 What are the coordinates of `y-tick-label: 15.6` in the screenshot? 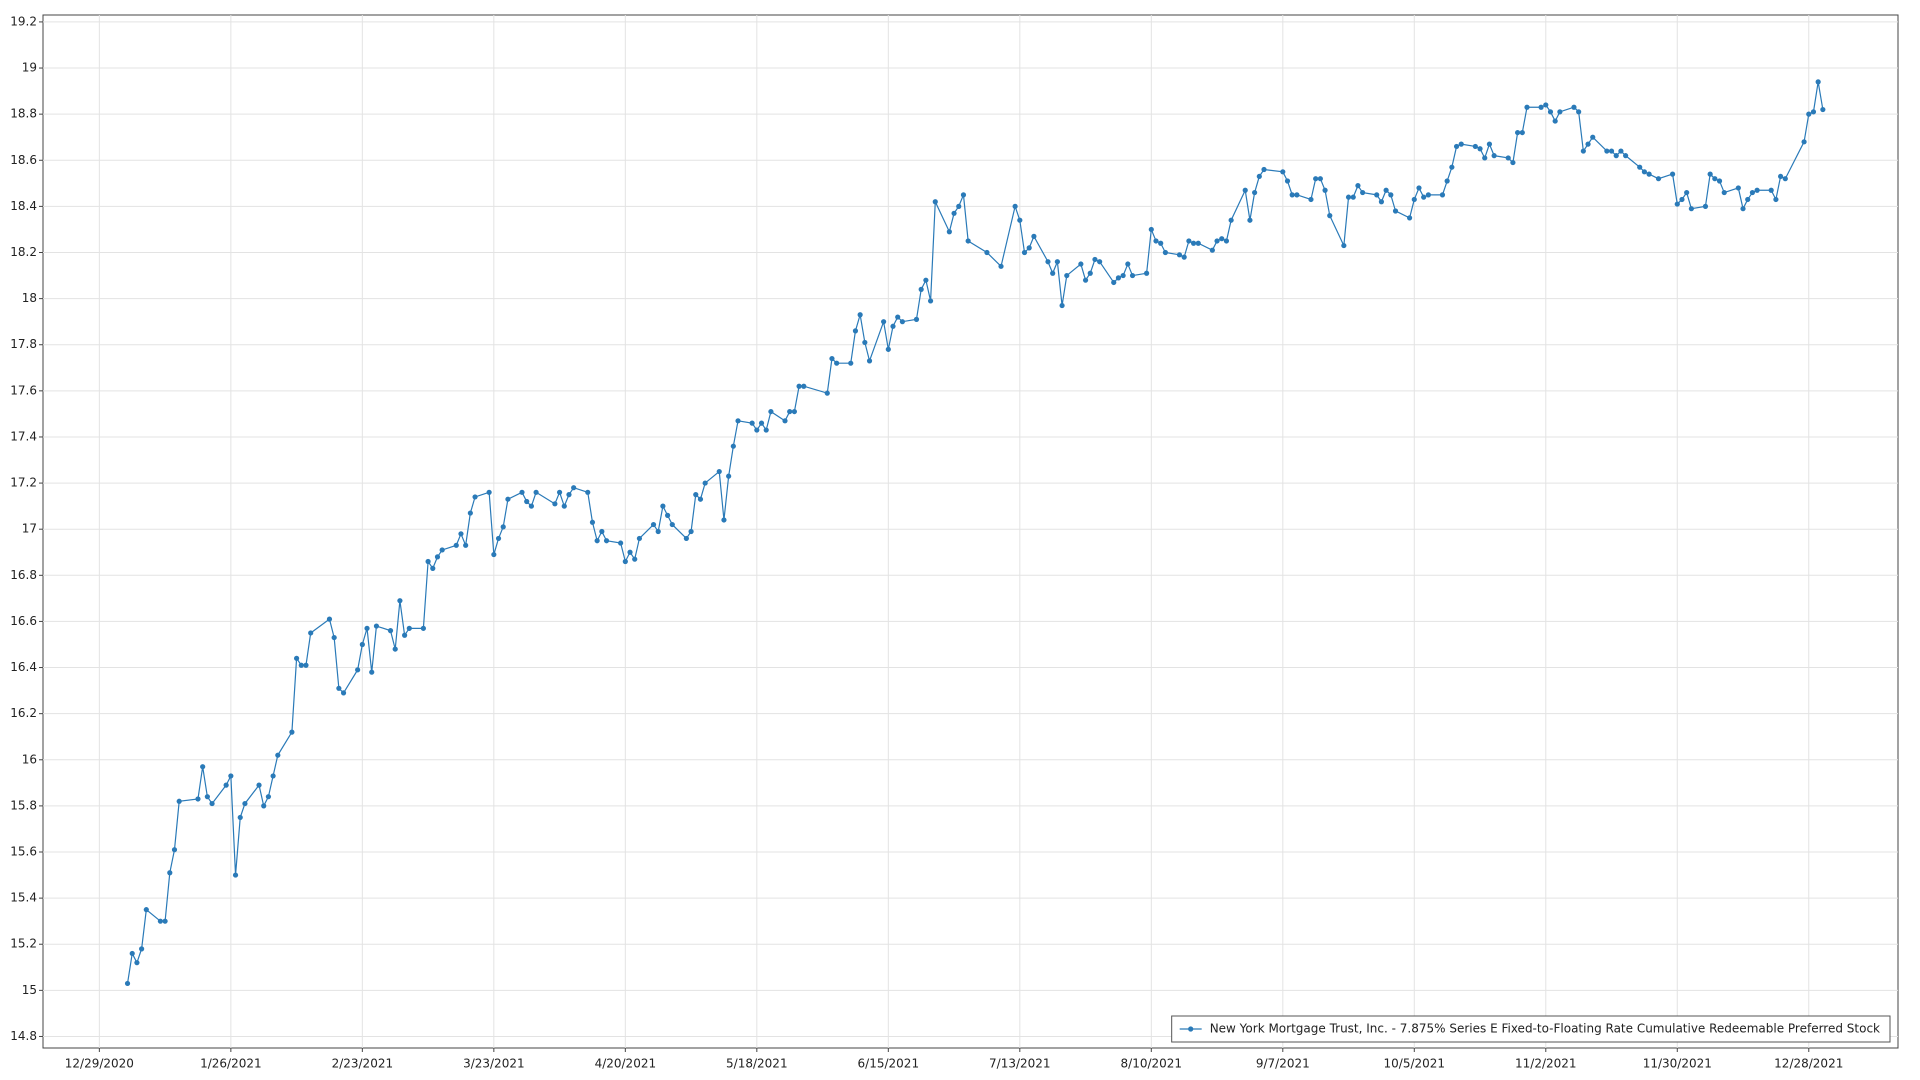 It's located at (23, 852).